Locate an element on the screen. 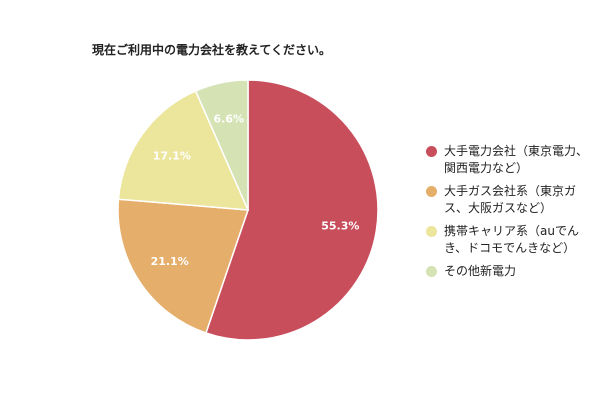  legend-item-other: その他新電力 is located at coordinates (512, 271).